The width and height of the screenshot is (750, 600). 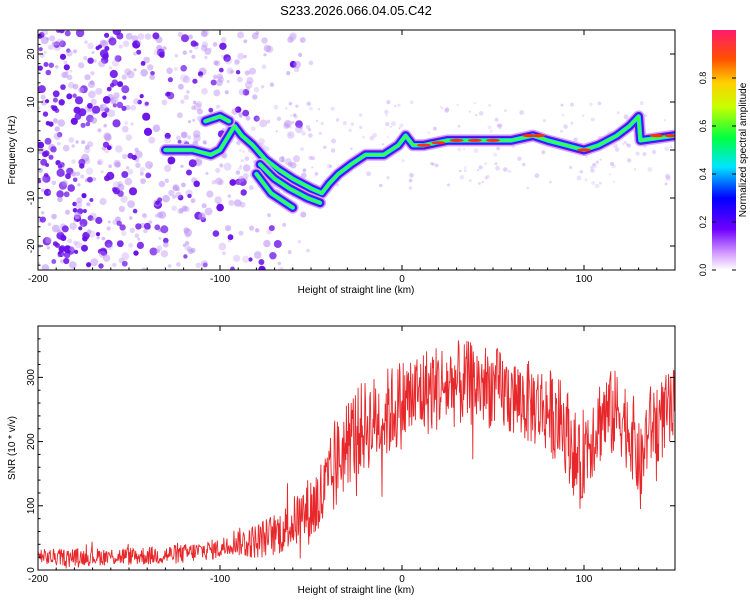 What do you see at coordinates (703, 174) in the screenshot?
I see `colorbar-tick-label: 0.4` at bounding box center [703, 174].